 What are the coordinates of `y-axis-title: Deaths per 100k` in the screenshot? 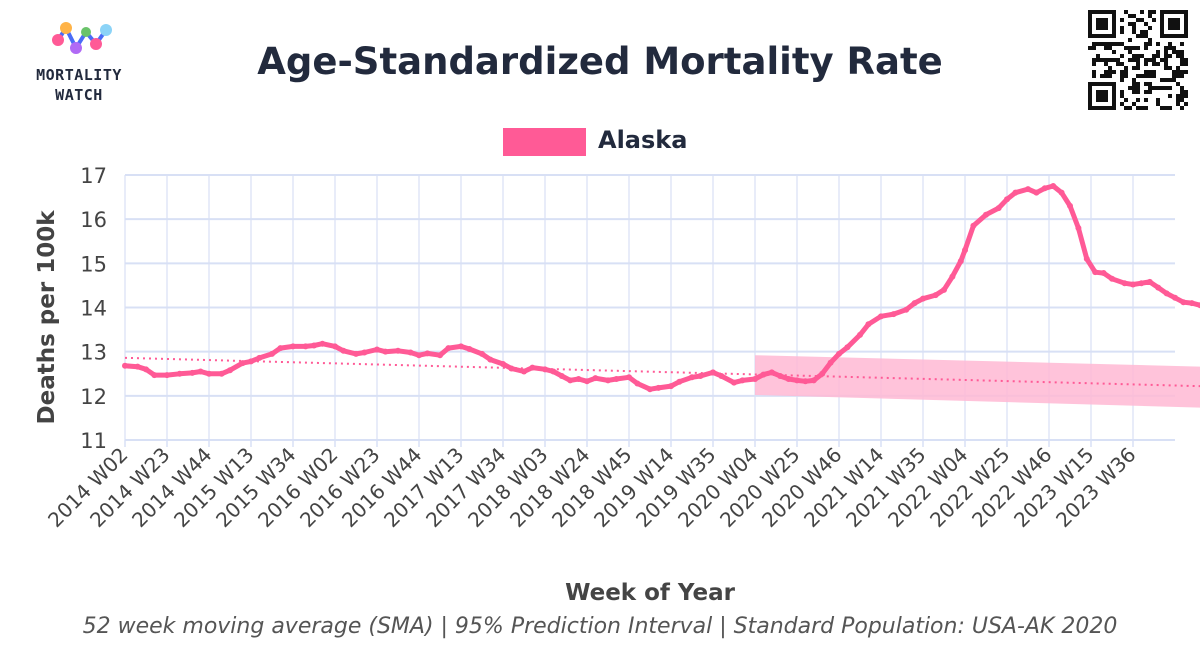 It's located at (47, 317).